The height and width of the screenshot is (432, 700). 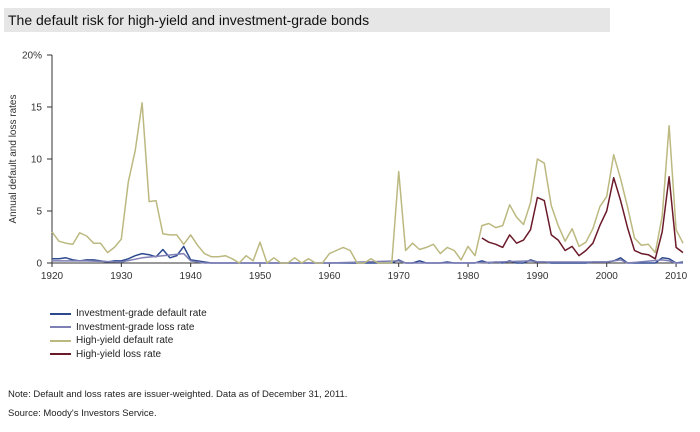 What do you see at coordinates (607, 276) in the screenshot?
I see `x-tick-label: 2000` at bounding box center [607, 276].